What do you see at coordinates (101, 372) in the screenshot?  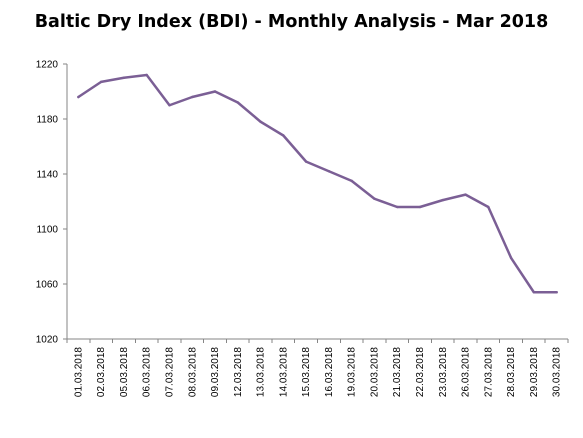 I see `x-tick-label: 02.03.2018` at bounding box center [101, 372].